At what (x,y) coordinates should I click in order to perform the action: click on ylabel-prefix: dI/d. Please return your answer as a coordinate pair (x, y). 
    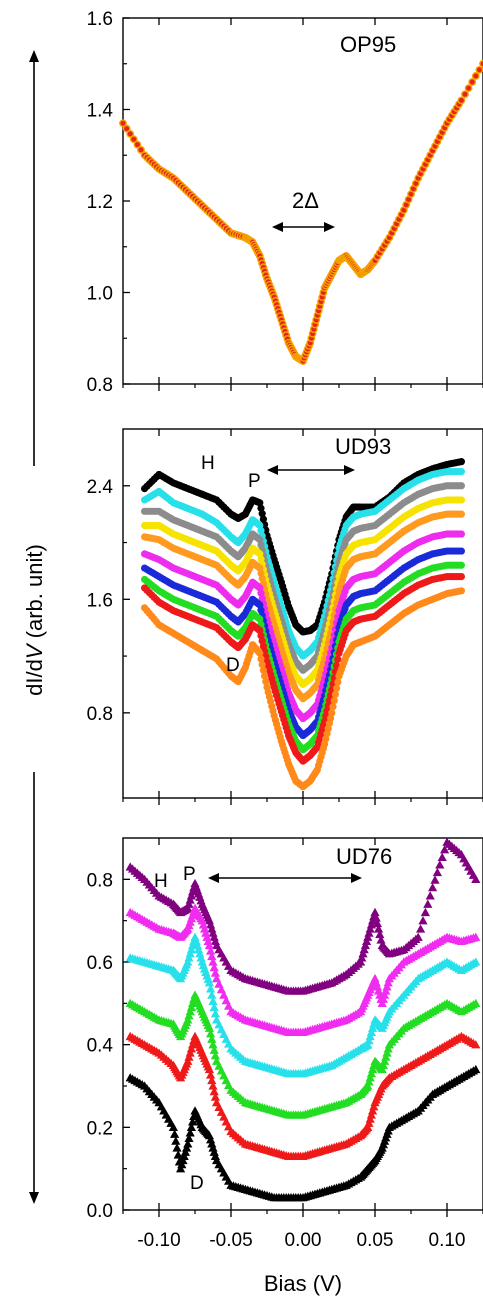
    Looking at the image, I should click on (34, 677).